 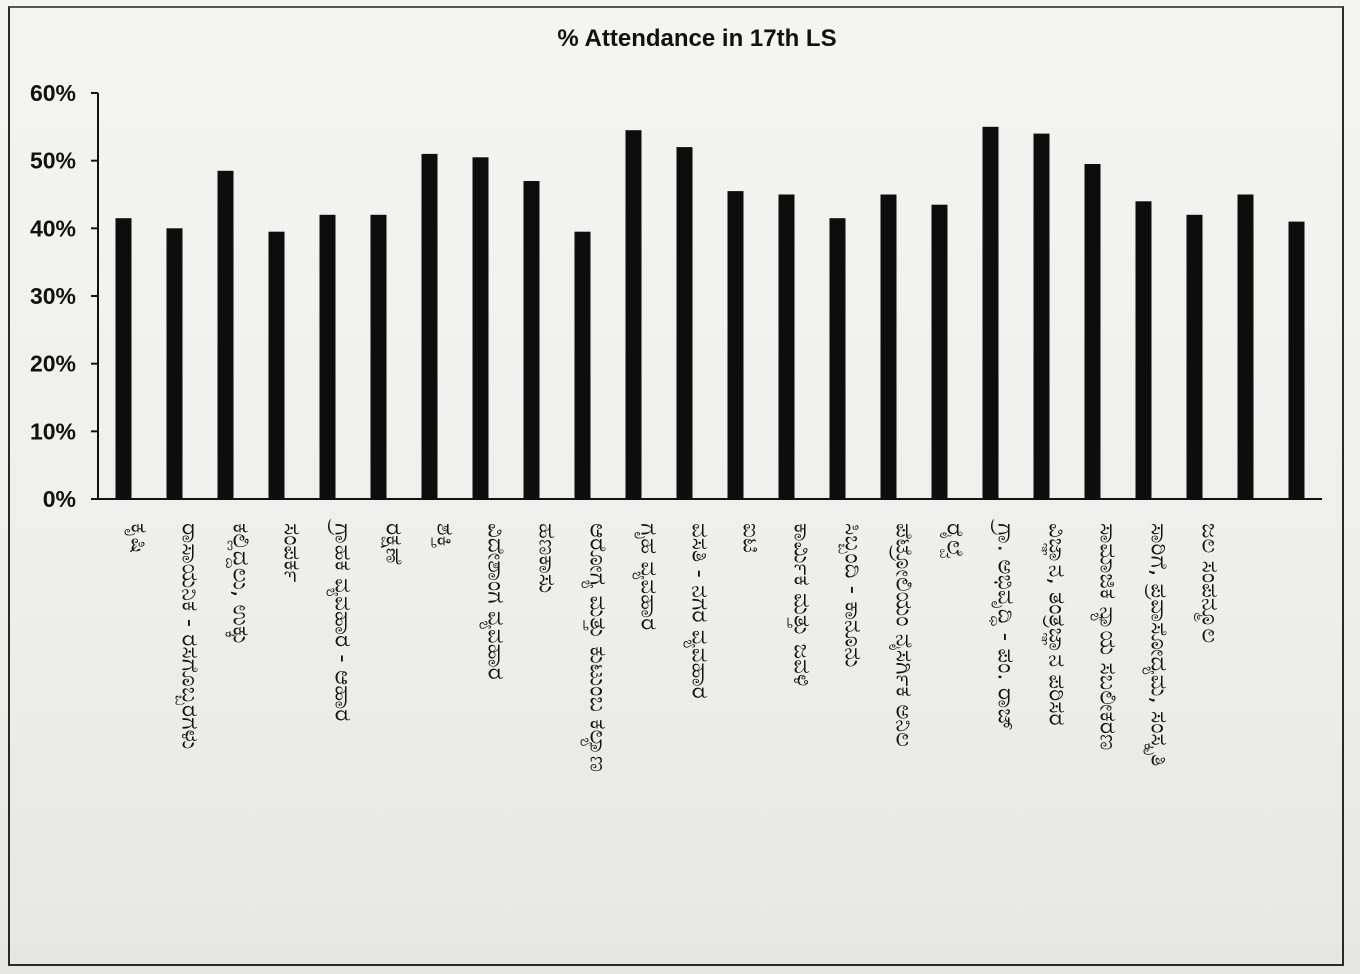 I want to click on x-tick-label: ಹಣಕಾಸು, so click(x=547, y=558).